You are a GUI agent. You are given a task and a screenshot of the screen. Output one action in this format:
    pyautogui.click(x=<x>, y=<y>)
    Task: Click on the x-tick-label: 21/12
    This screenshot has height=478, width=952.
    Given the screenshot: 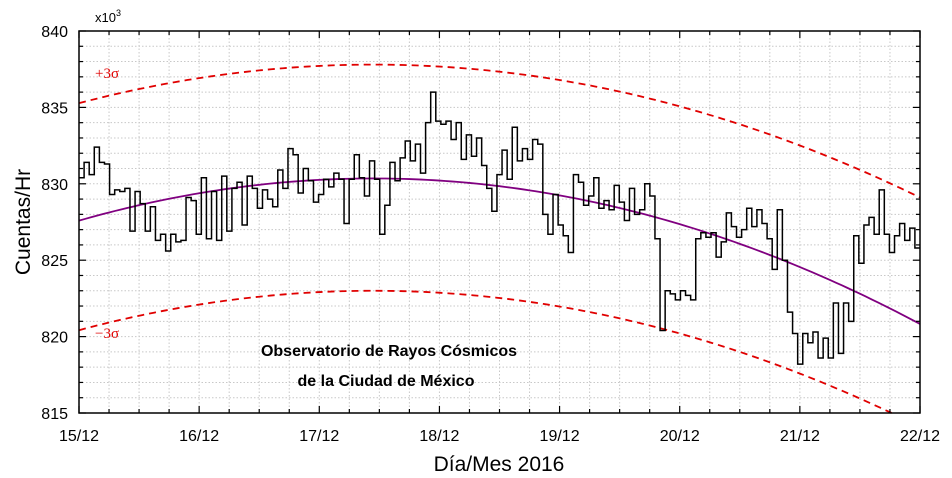 What is the action you would take?
    pyautogui.click(x=800, y=436)
    